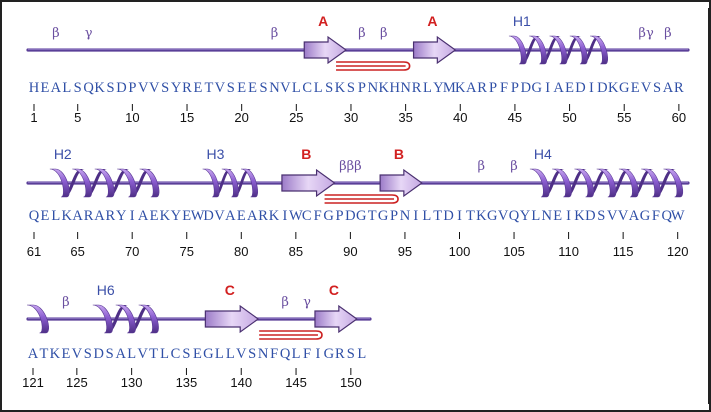 Image resolution: width=711 pixels, height=412 pixels. What do you see at coordinates (44, 354) in the screenshot?
I see `sequence-letter: T` at bounding box center [44, 354].